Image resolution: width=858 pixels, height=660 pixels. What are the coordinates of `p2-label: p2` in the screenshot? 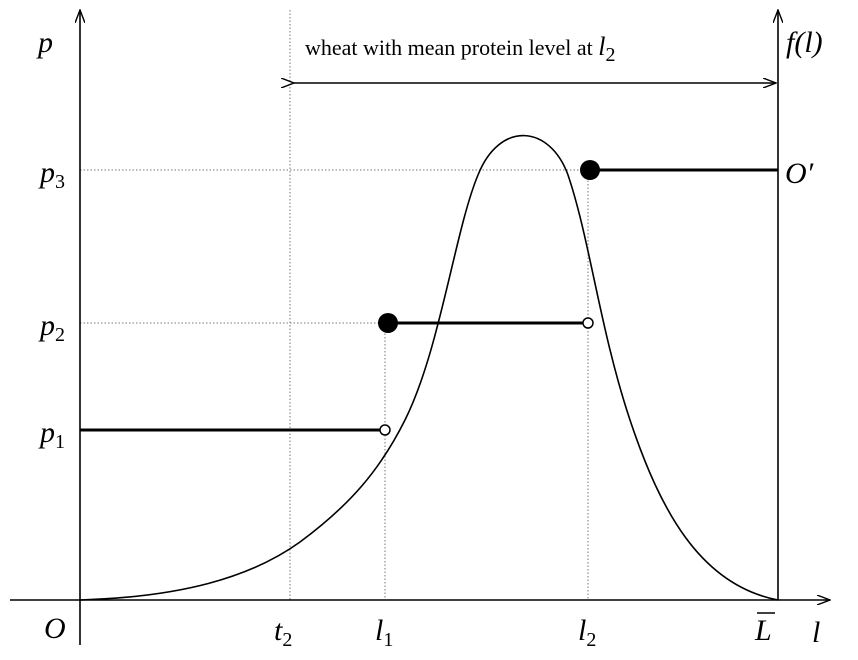 It's located at (51, 327).